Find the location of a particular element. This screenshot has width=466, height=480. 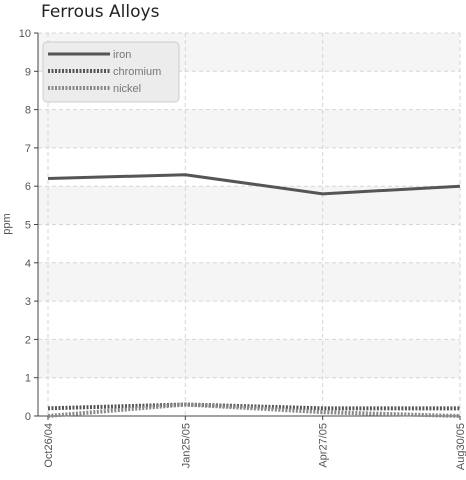

chart-title: Ferrous Alloys is located at coordinates (100, 12).